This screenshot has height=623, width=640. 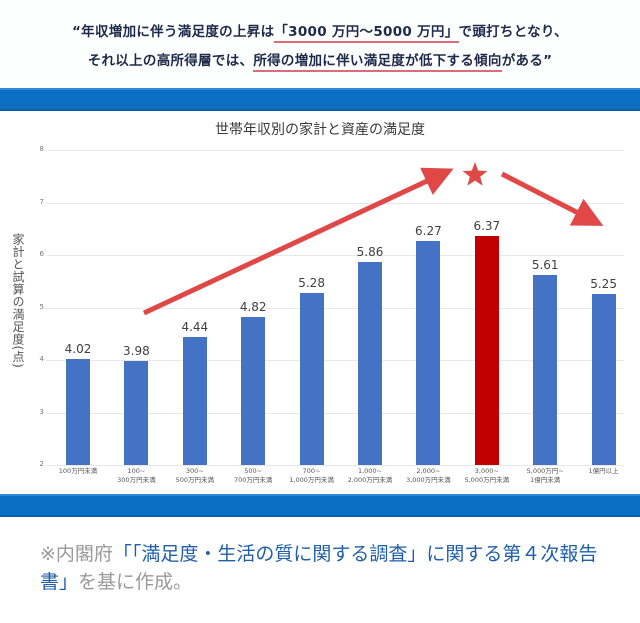 What do you see at coordinates (41, 149) in the screenshot?
I see `y-tick-label: 8` at bounding box center [41, 149].